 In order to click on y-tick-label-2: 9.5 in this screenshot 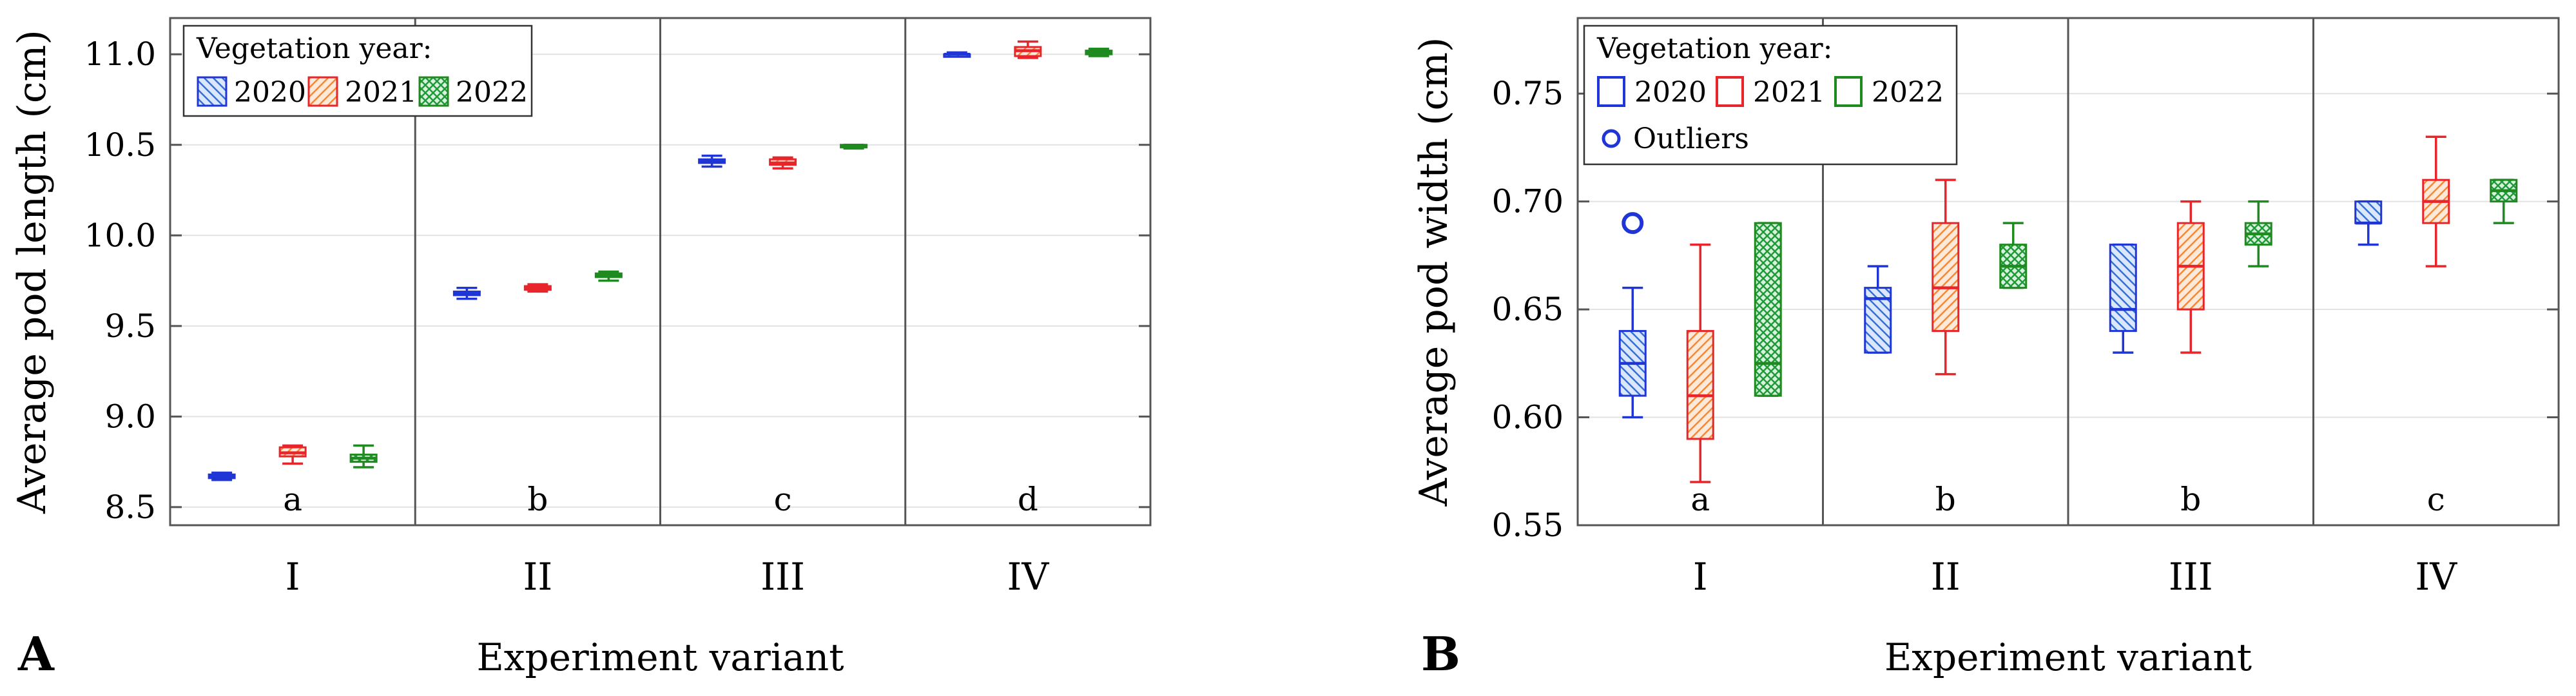, I will do `click(130, 326)`.